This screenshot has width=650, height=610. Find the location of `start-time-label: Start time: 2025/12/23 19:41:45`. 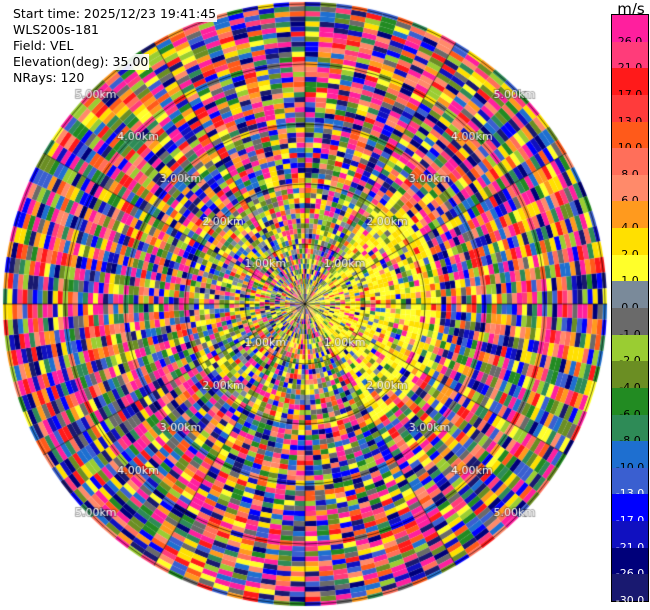

start-time-label: Start time: 2025/12/23 19:41:45 is located at coordinates (115, 14).